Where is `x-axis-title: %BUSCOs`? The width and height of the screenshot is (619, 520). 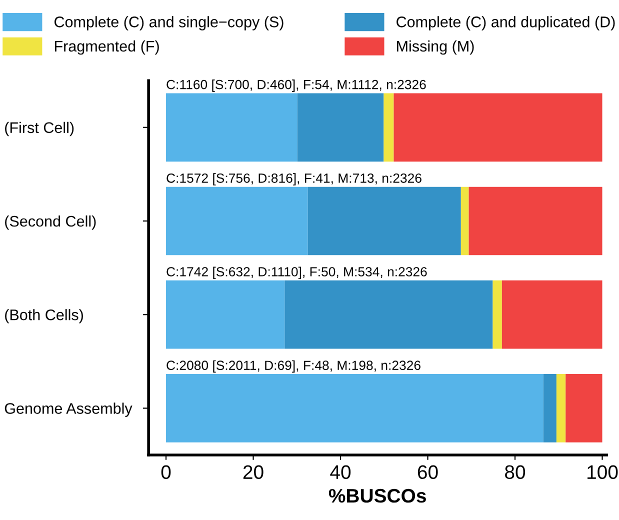 x-axis-title: %BUSCOs is located at coordinates (377, 495).